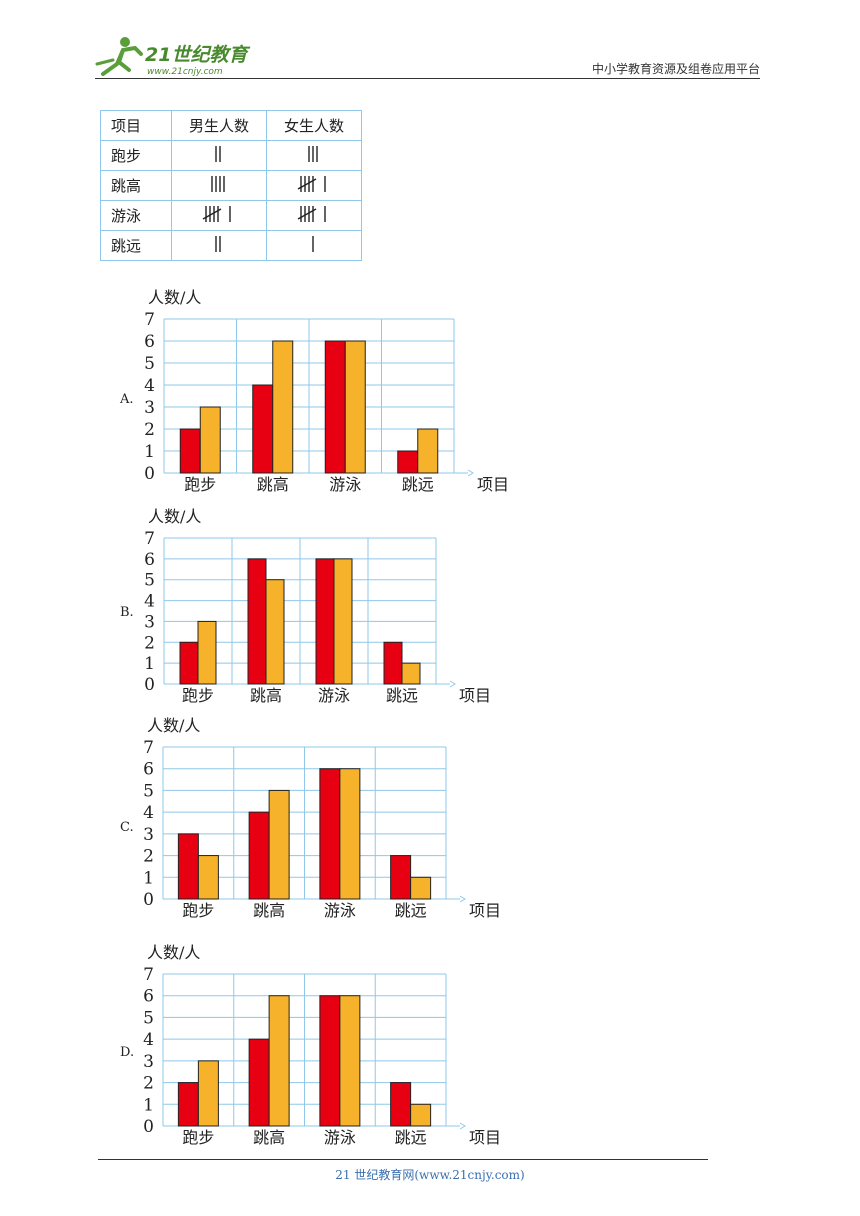 The width and height of the screenshot is (860, 1216). Describe the element at coordinates (197, 55) in the screenshot. I see `logo-text: 21世纪教育` at that location.